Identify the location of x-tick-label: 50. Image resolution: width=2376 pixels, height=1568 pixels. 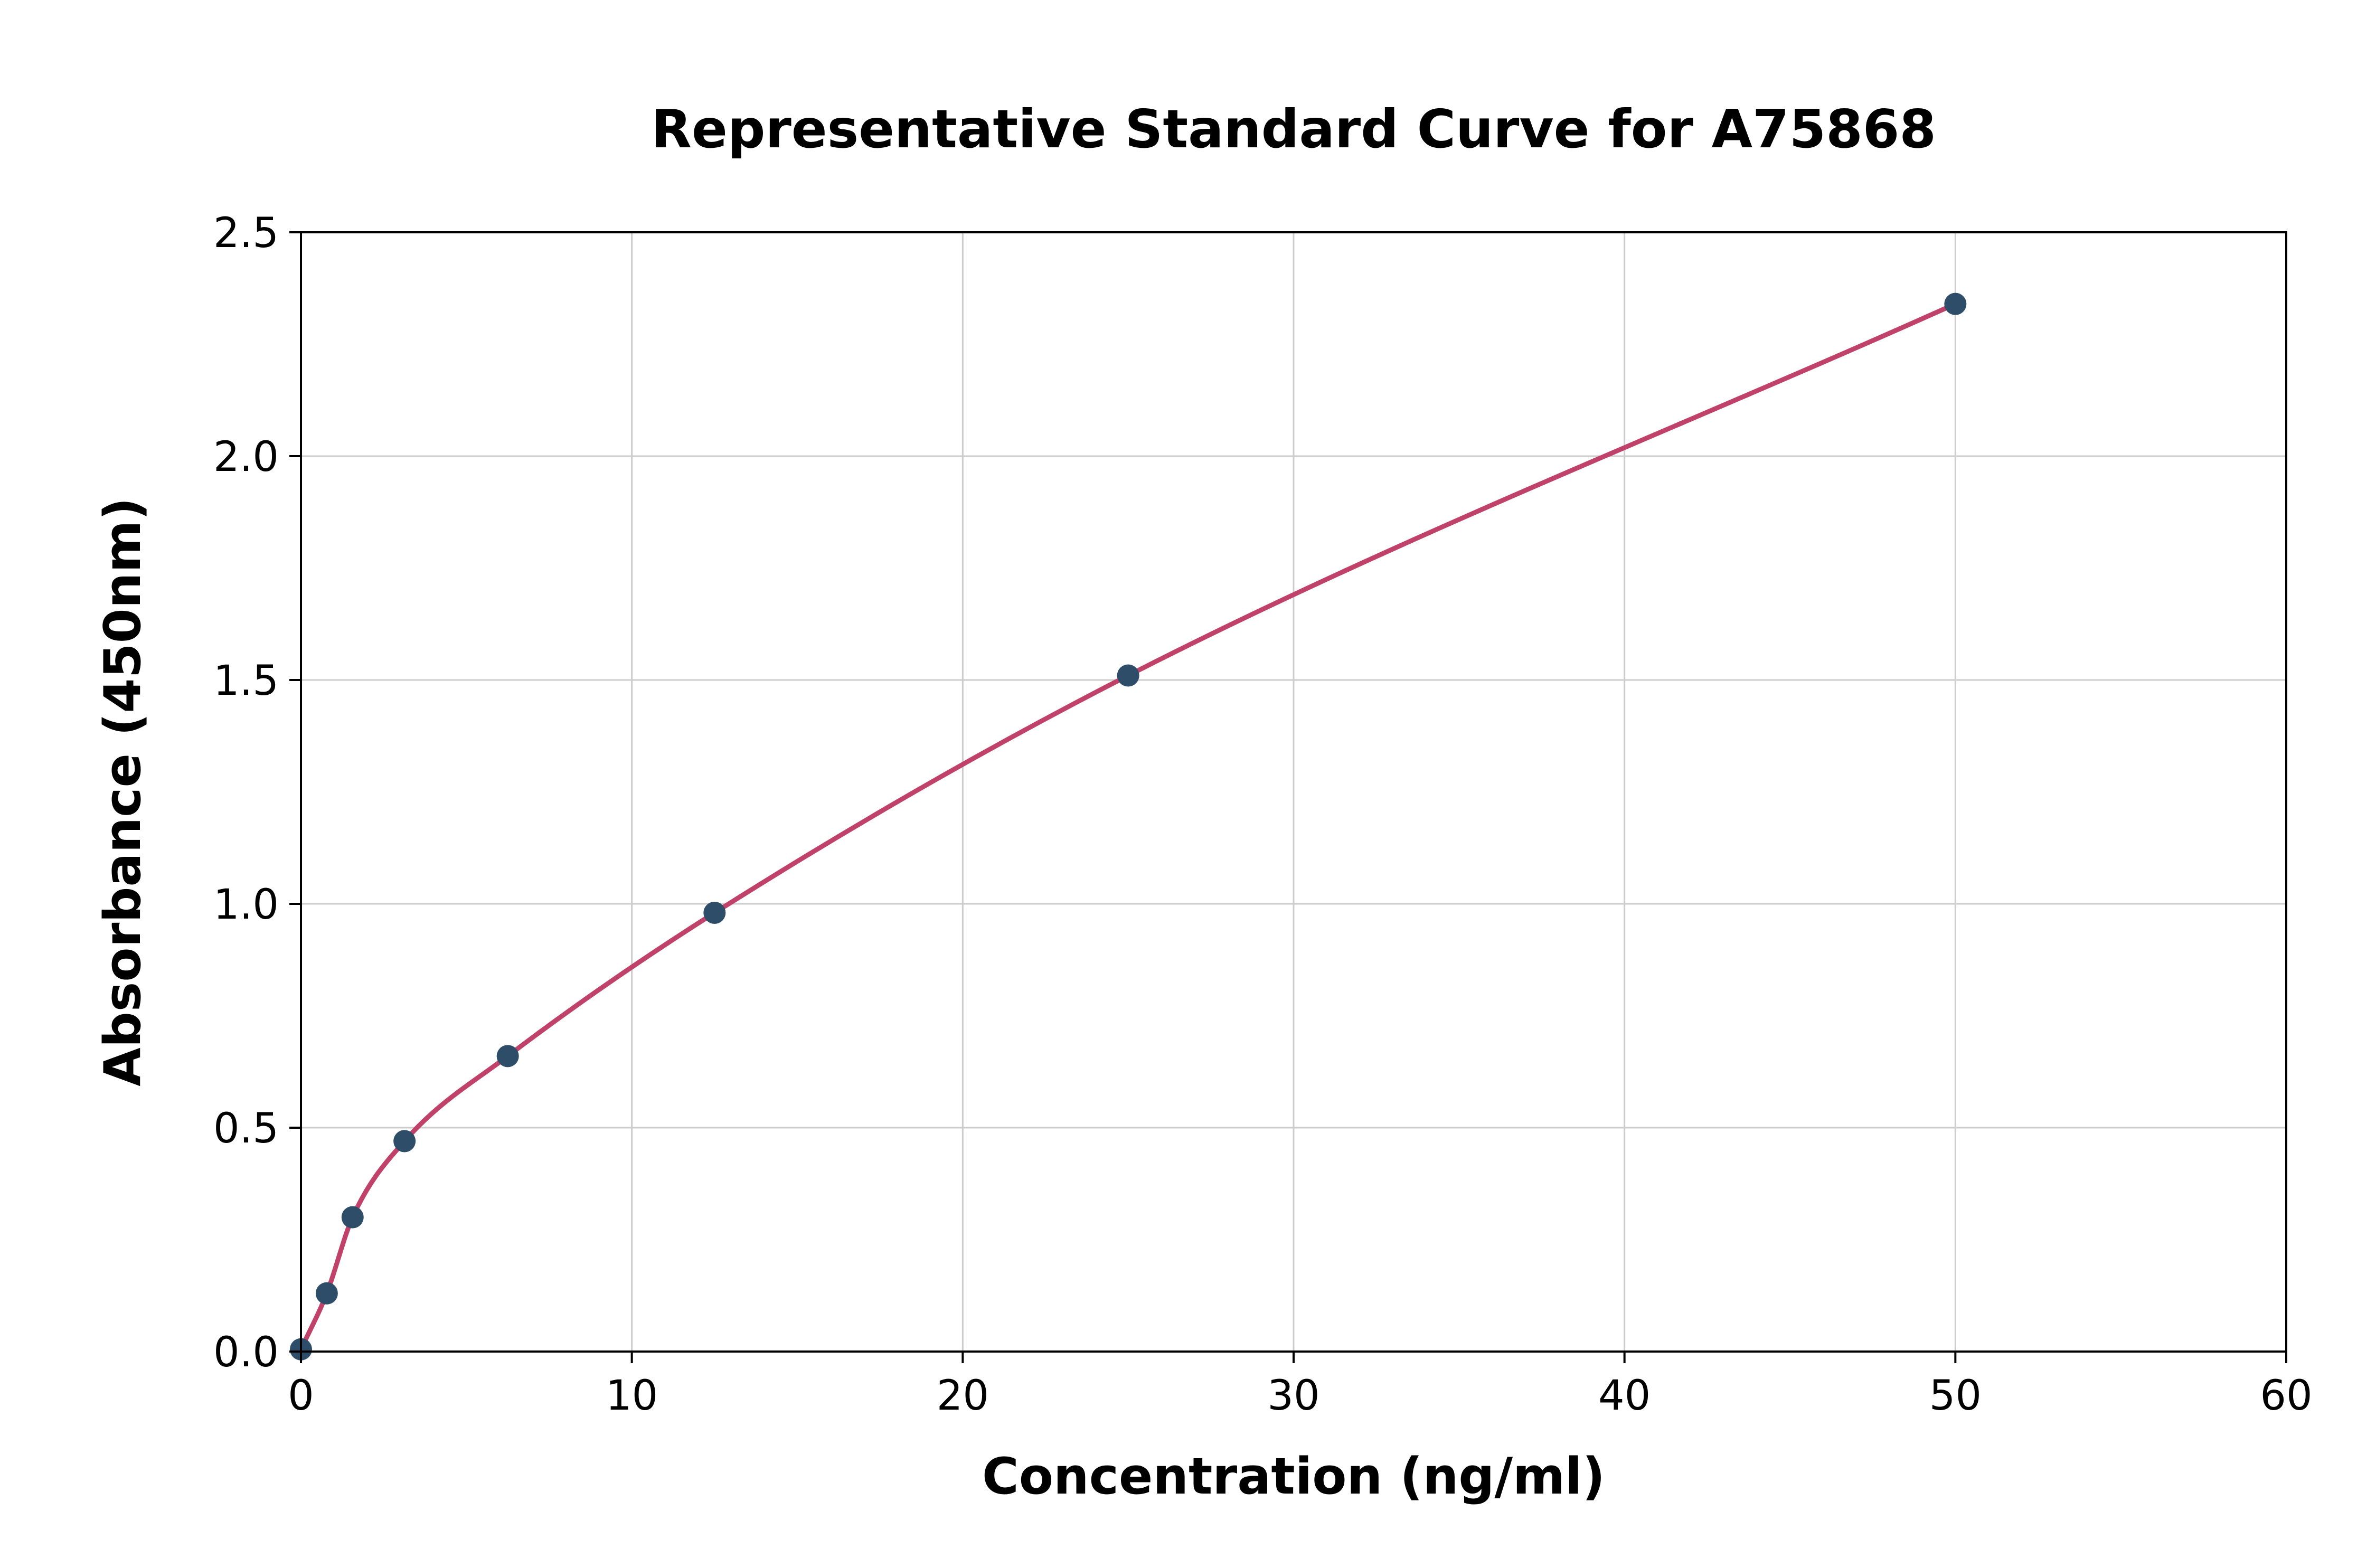
(1956, 1396).